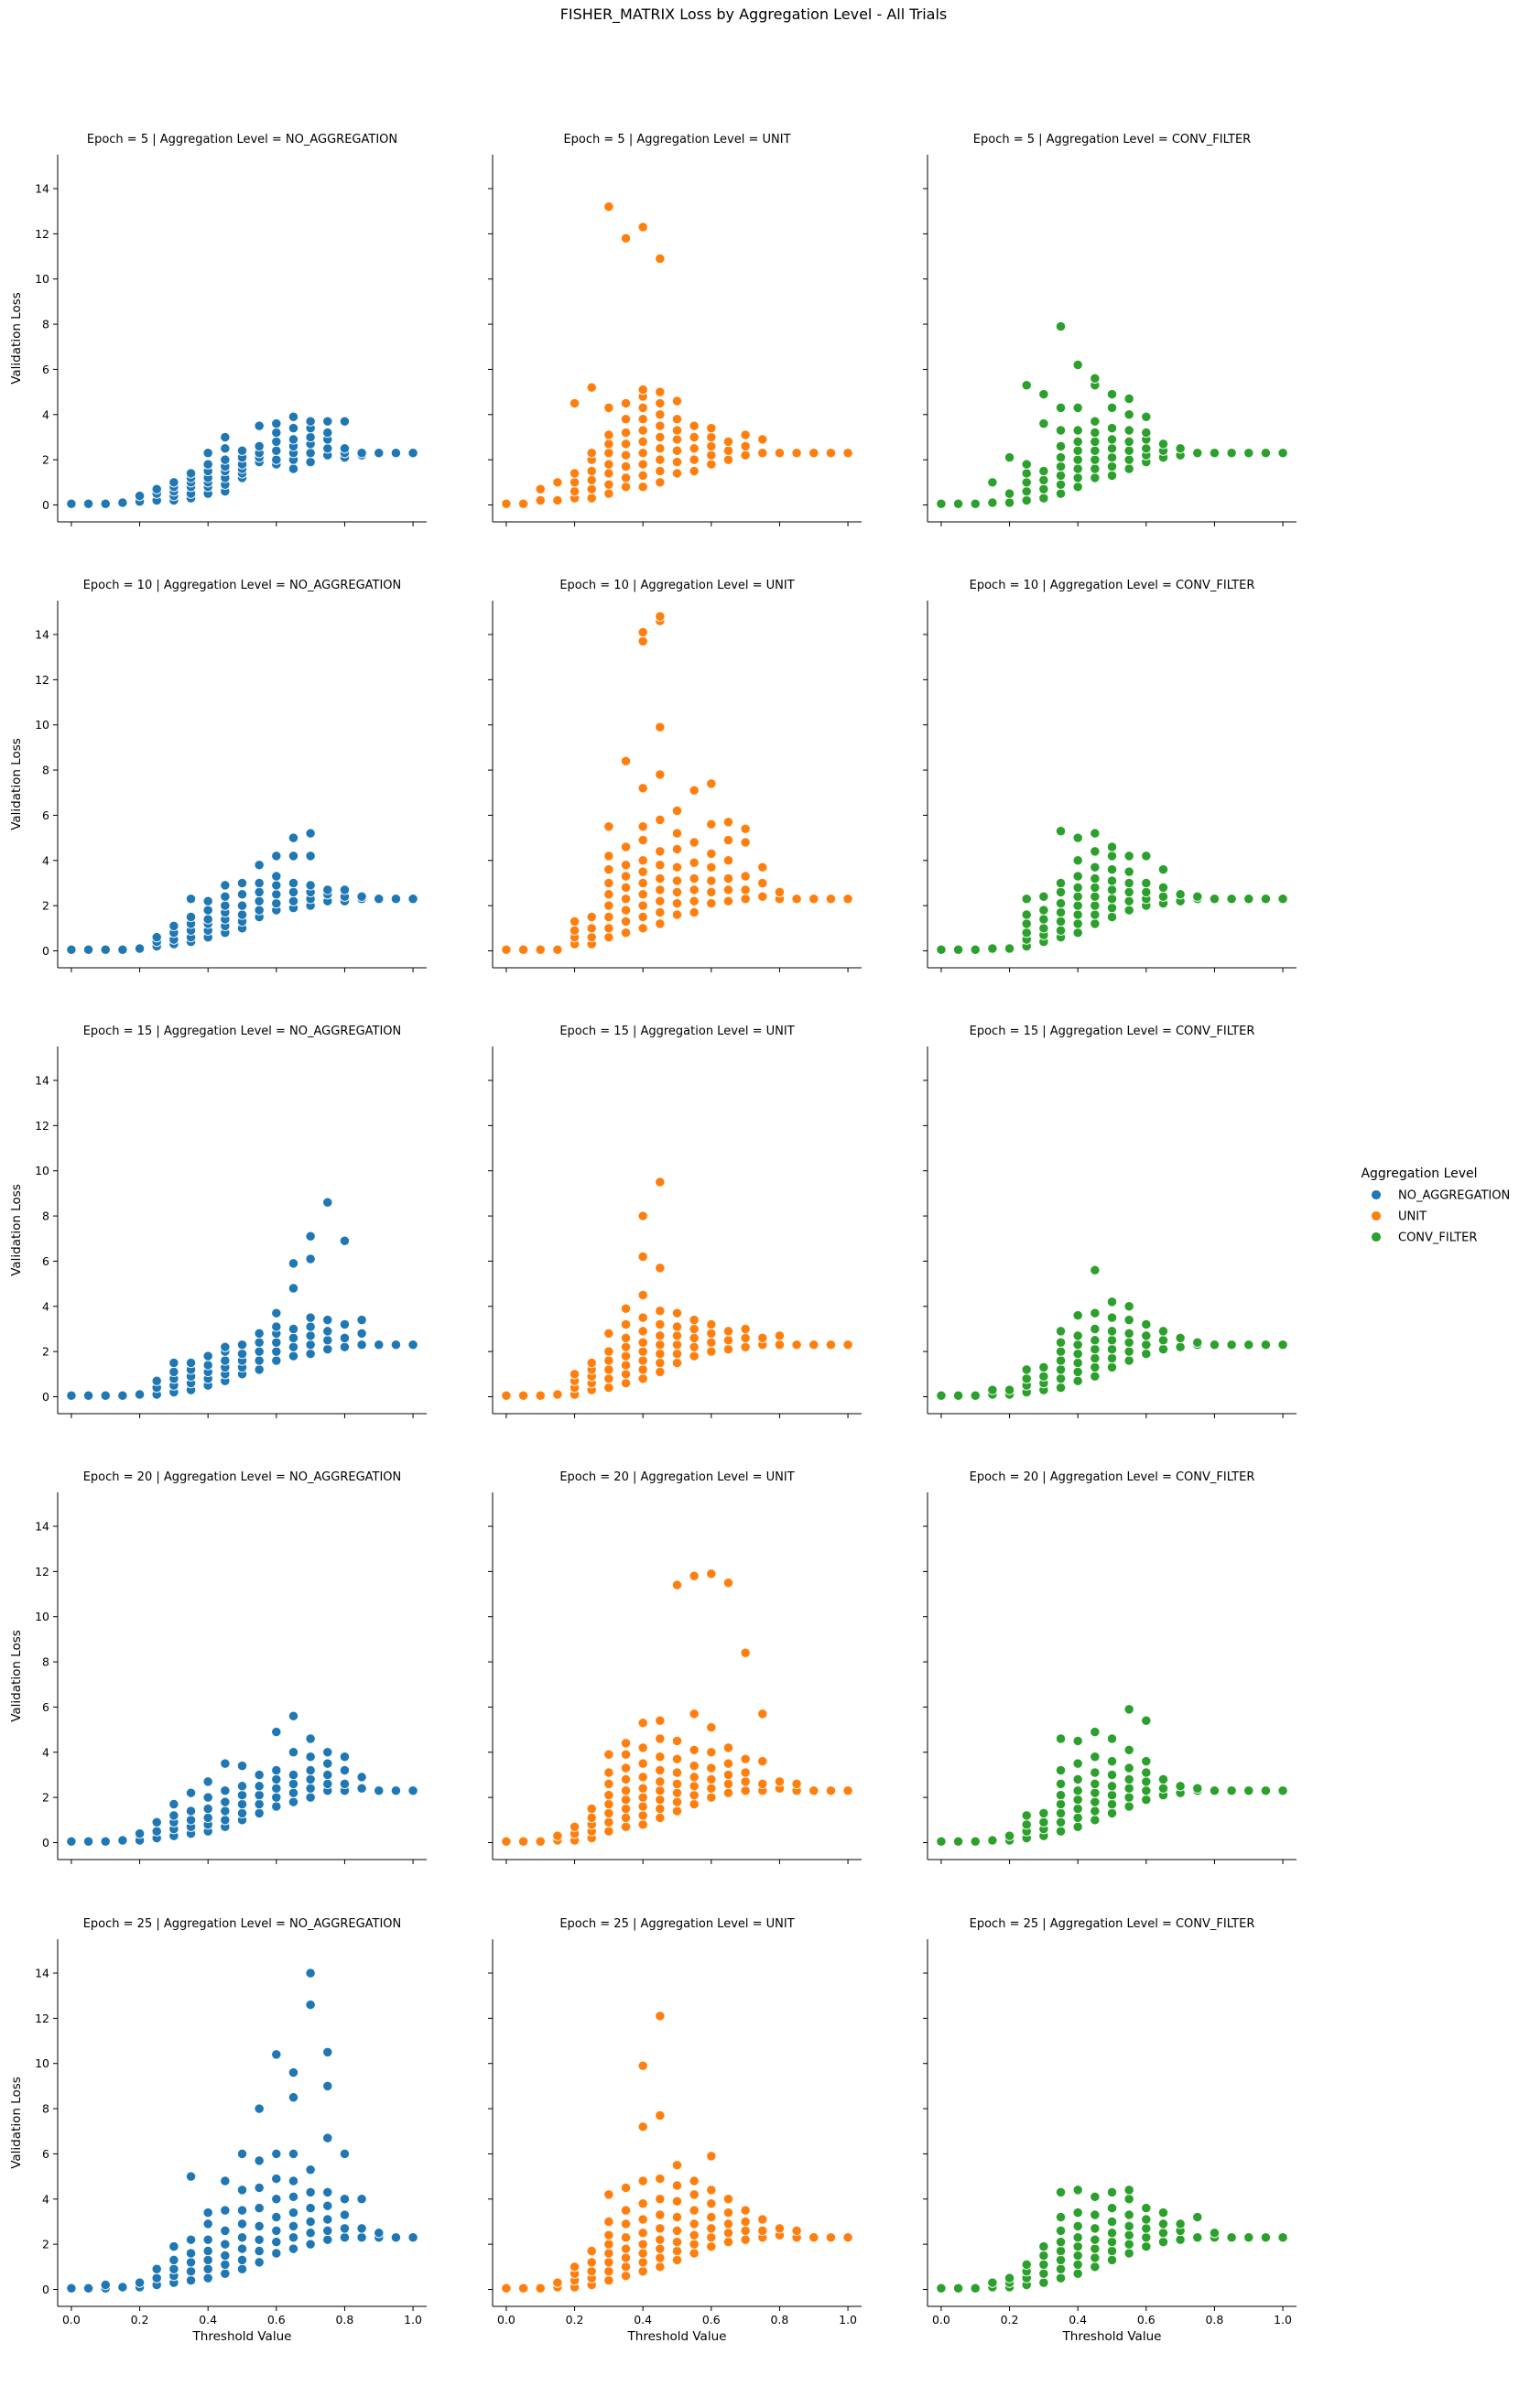  I want to click on panel-7-ytick-label: 2, so click(45, 1352).